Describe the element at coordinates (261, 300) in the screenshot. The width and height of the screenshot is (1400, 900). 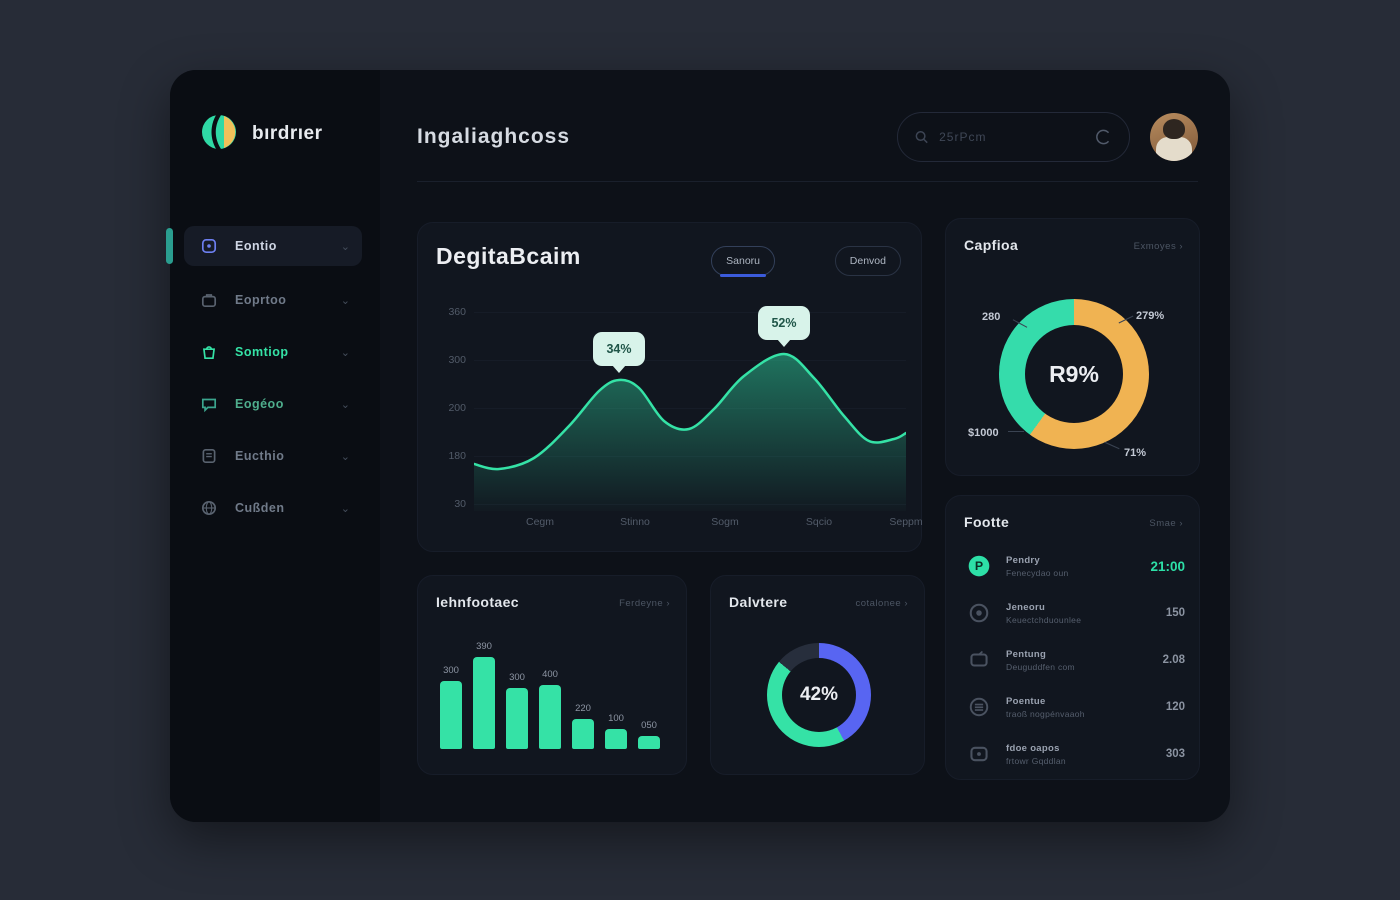
I see `sidebar-item-label: Eoprtoo` at that location.